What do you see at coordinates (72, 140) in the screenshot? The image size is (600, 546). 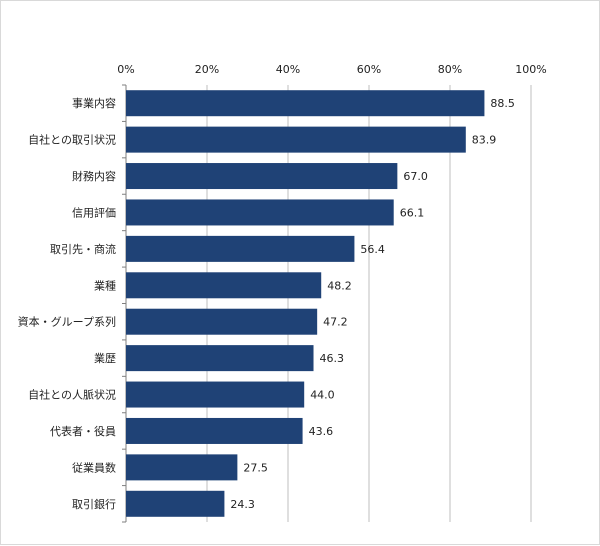 I see `category-label: 自社との取引状況` at bounding box center [72, 140].